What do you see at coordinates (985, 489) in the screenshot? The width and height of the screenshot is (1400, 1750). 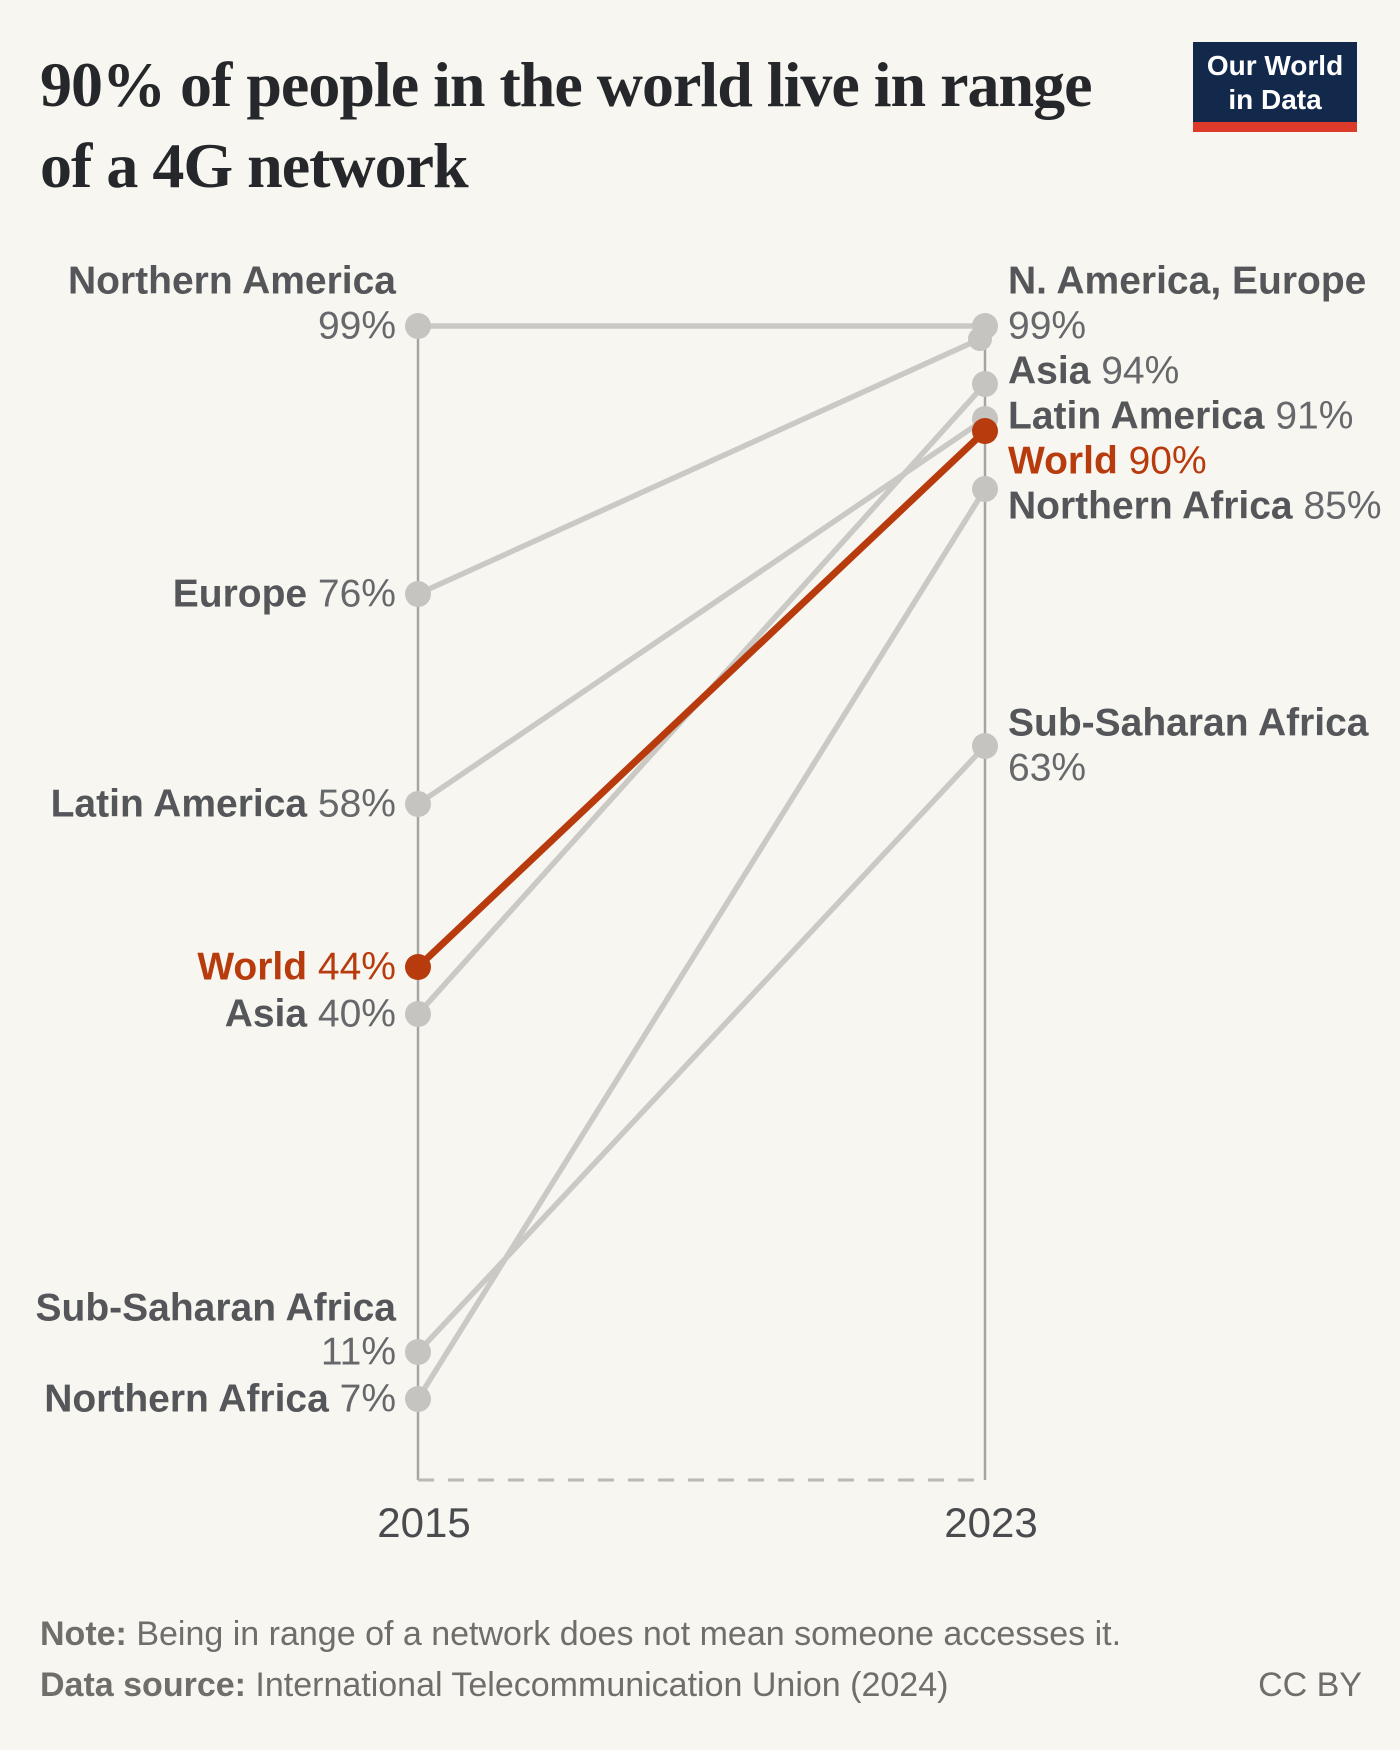 I see `dot-2023-northern-africa` at bounding box center [985, 489].